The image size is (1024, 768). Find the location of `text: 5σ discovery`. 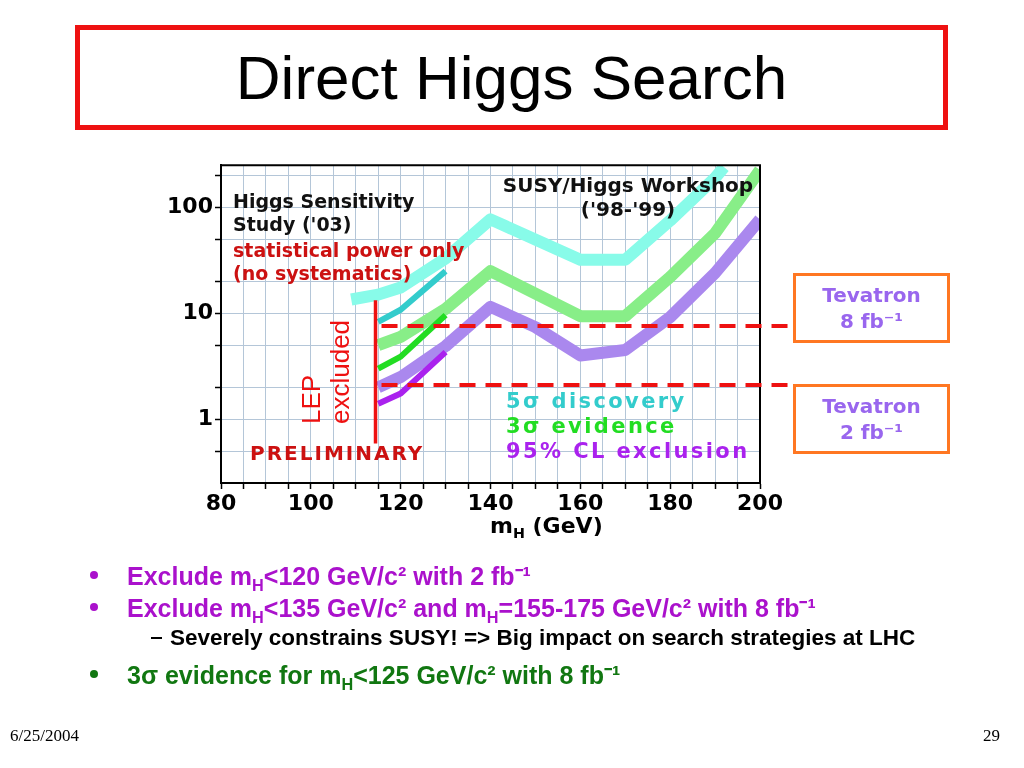

text: 5σ discovery is located at coordinates (597, 401).